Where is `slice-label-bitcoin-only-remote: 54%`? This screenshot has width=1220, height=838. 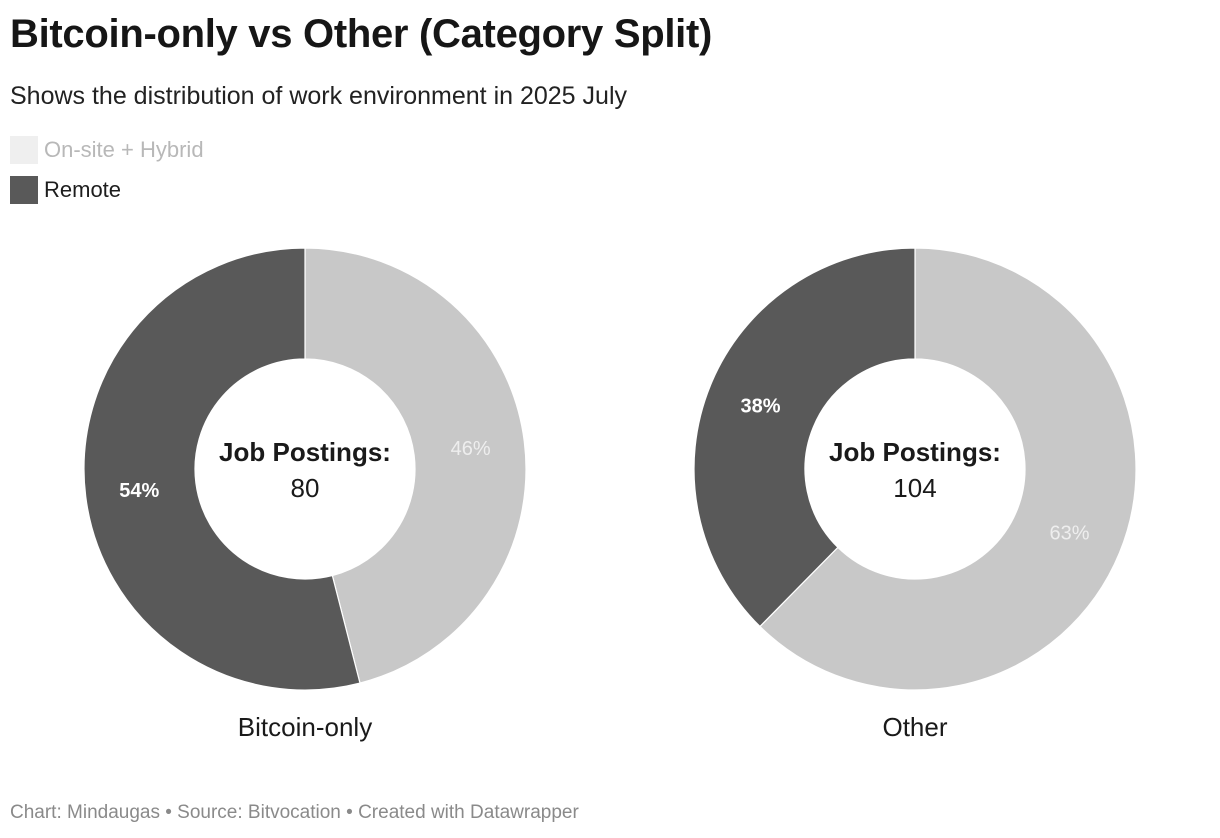
slice-label-bitcoin-only-remote: 54% is located at coordinates (139, 491).